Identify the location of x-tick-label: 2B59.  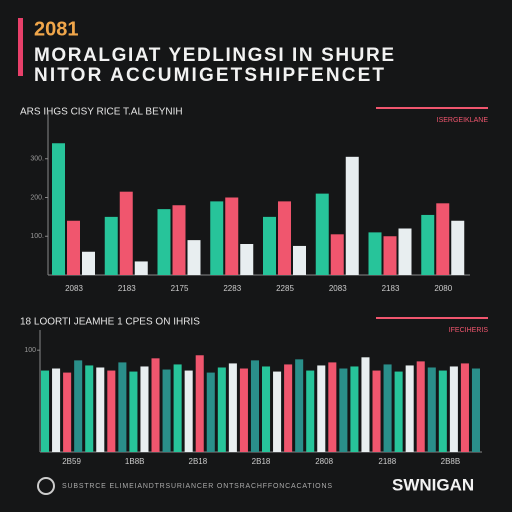
(71, 461).